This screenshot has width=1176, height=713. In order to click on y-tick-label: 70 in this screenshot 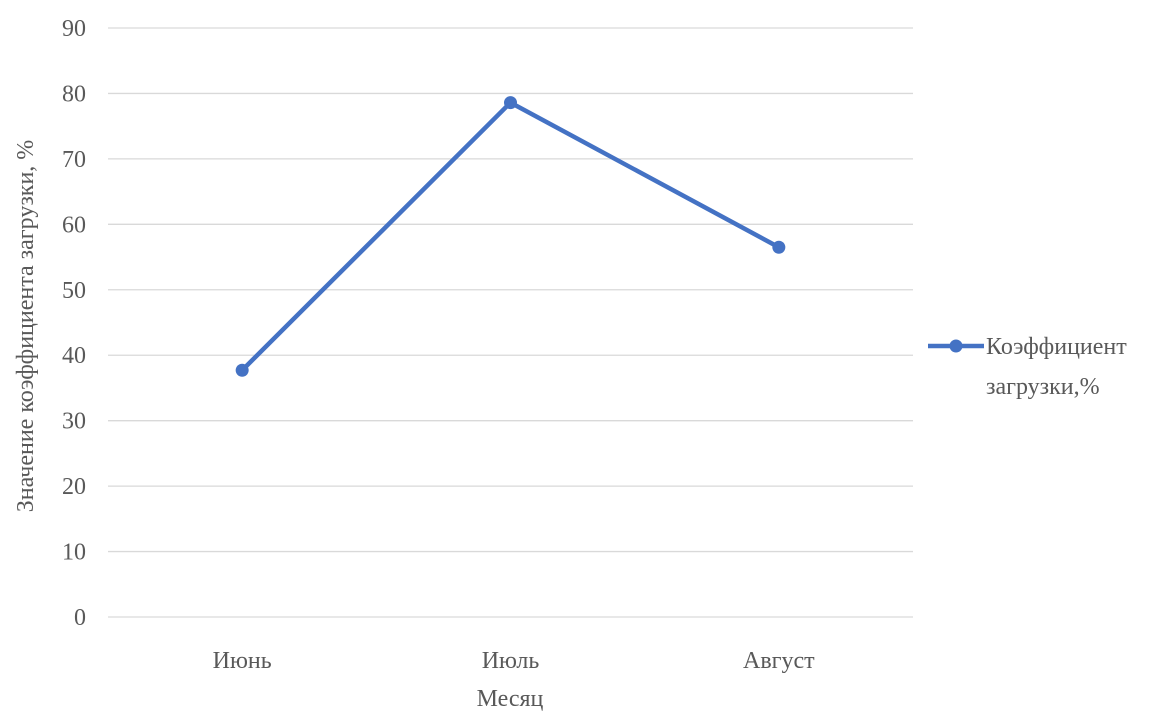, I will do `click(74, 160)`.